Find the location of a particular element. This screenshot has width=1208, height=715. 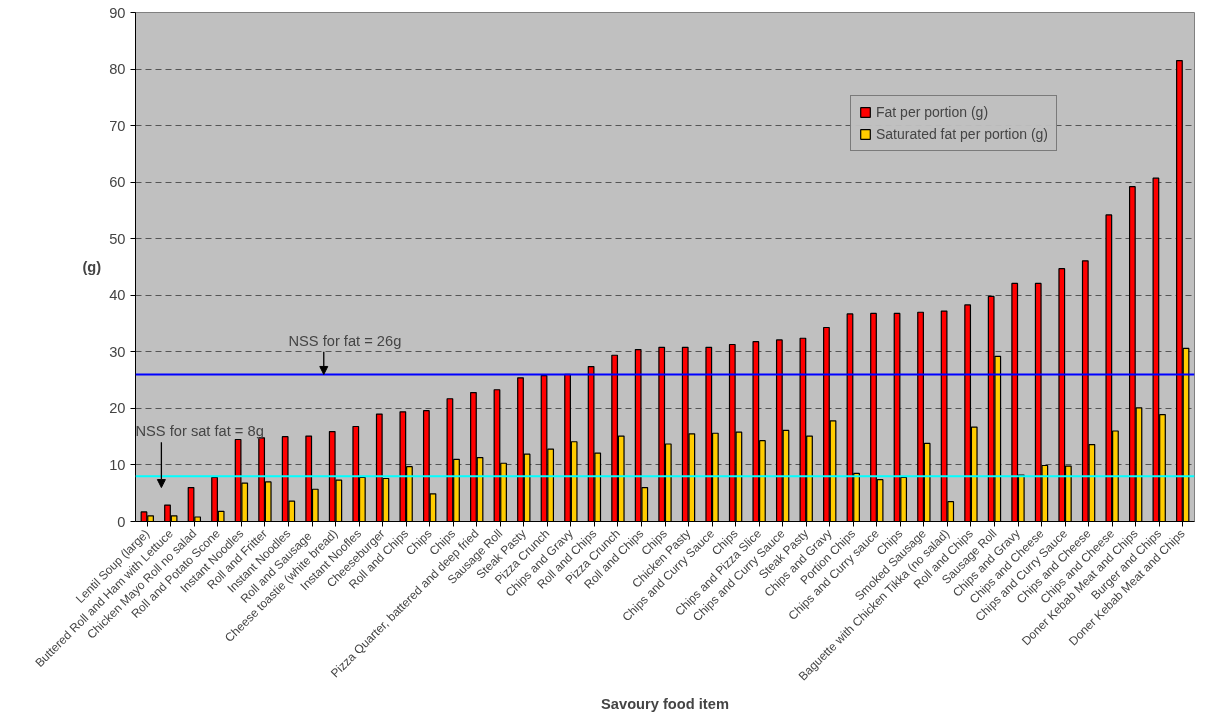

y-tick-label: 90 is located at coordinates (117, 12).